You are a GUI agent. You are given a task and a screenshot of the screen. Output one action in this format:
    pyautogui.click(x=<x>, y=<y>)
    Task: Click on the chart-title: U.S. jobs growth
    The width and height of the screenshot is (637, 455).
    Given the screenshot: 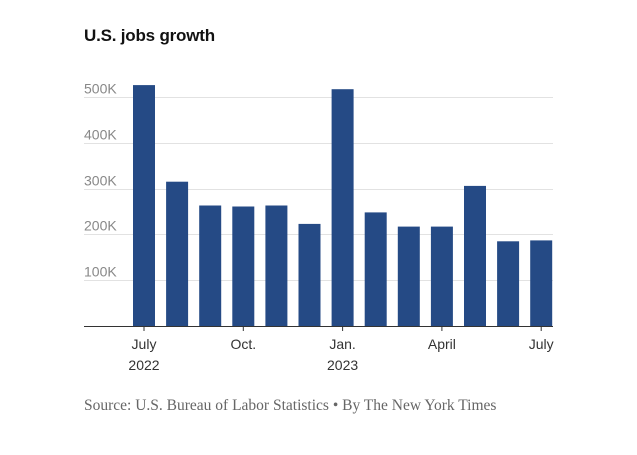 What is the action you would take?
    pyautogui.click(x=149, y=35)
    